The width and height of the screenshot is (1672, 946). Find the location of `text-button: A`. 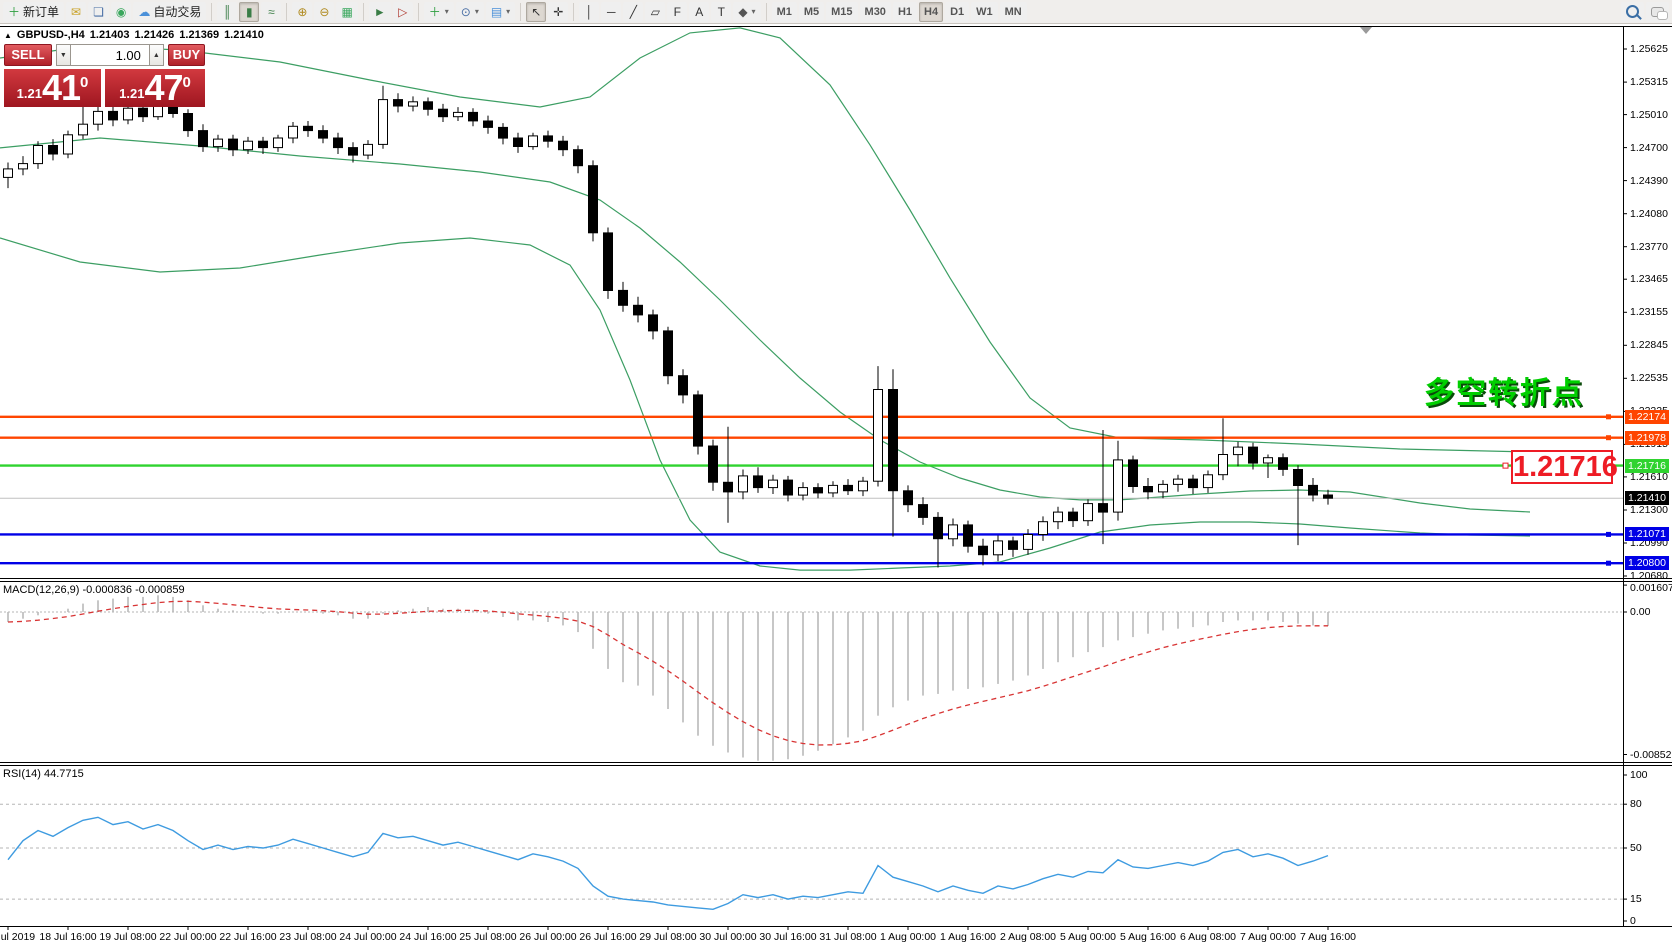

text-button: A is located at coordinates (699, 11).